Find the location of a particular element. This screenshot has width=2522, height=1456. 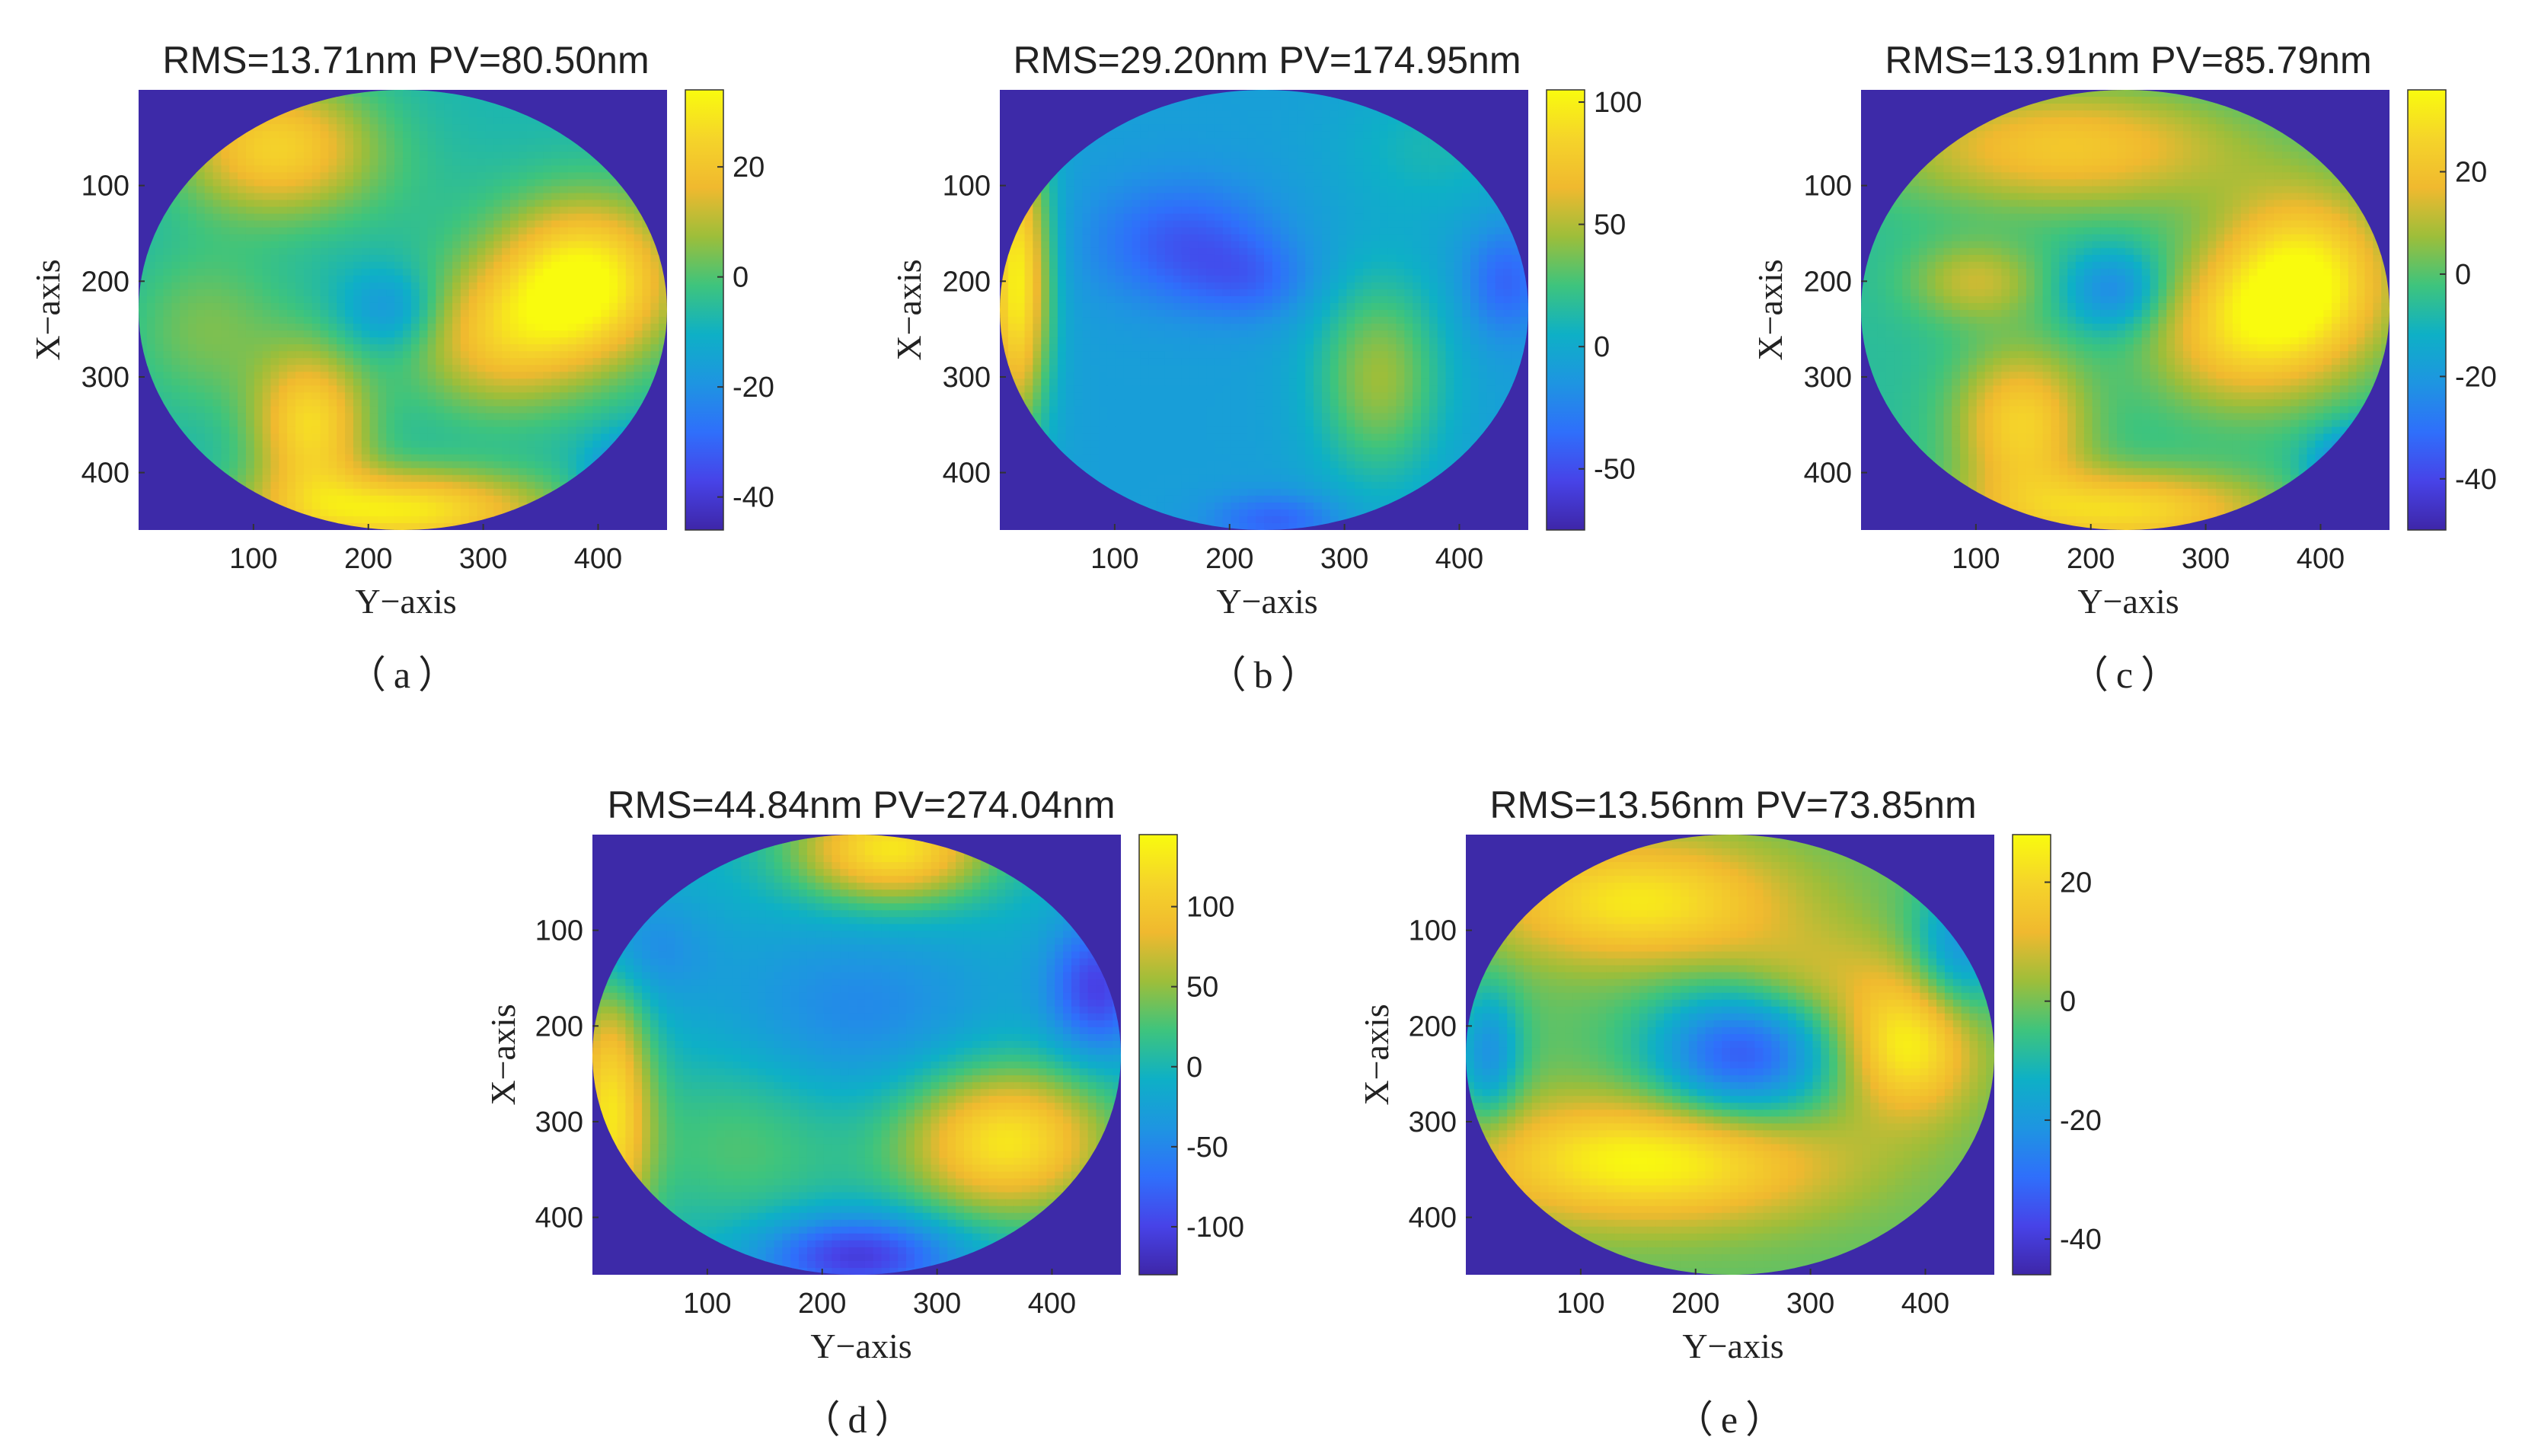

panel-a-x-tick-label: 300 is located at coordinates (483, 559).